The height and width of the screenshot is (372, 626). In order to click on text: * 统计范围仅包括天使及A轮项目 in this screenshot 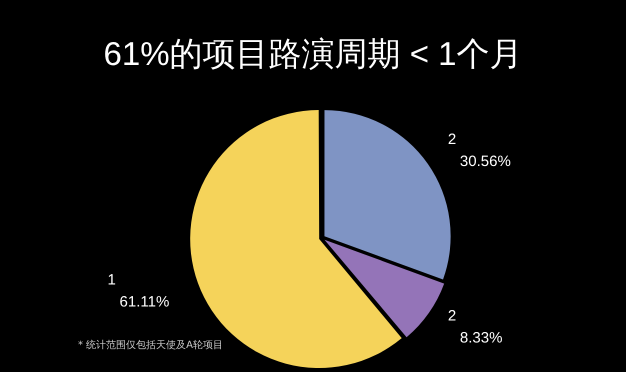, I will do `click(151, 345)`.